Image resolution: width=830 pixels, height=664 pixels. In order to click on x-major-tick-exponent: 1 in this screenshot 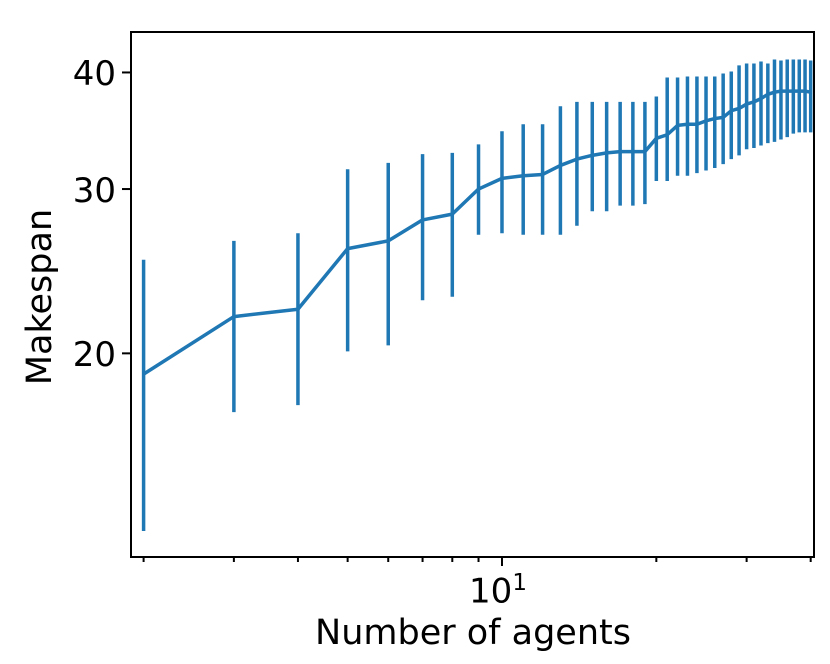, I will do `click(519, 583)`.